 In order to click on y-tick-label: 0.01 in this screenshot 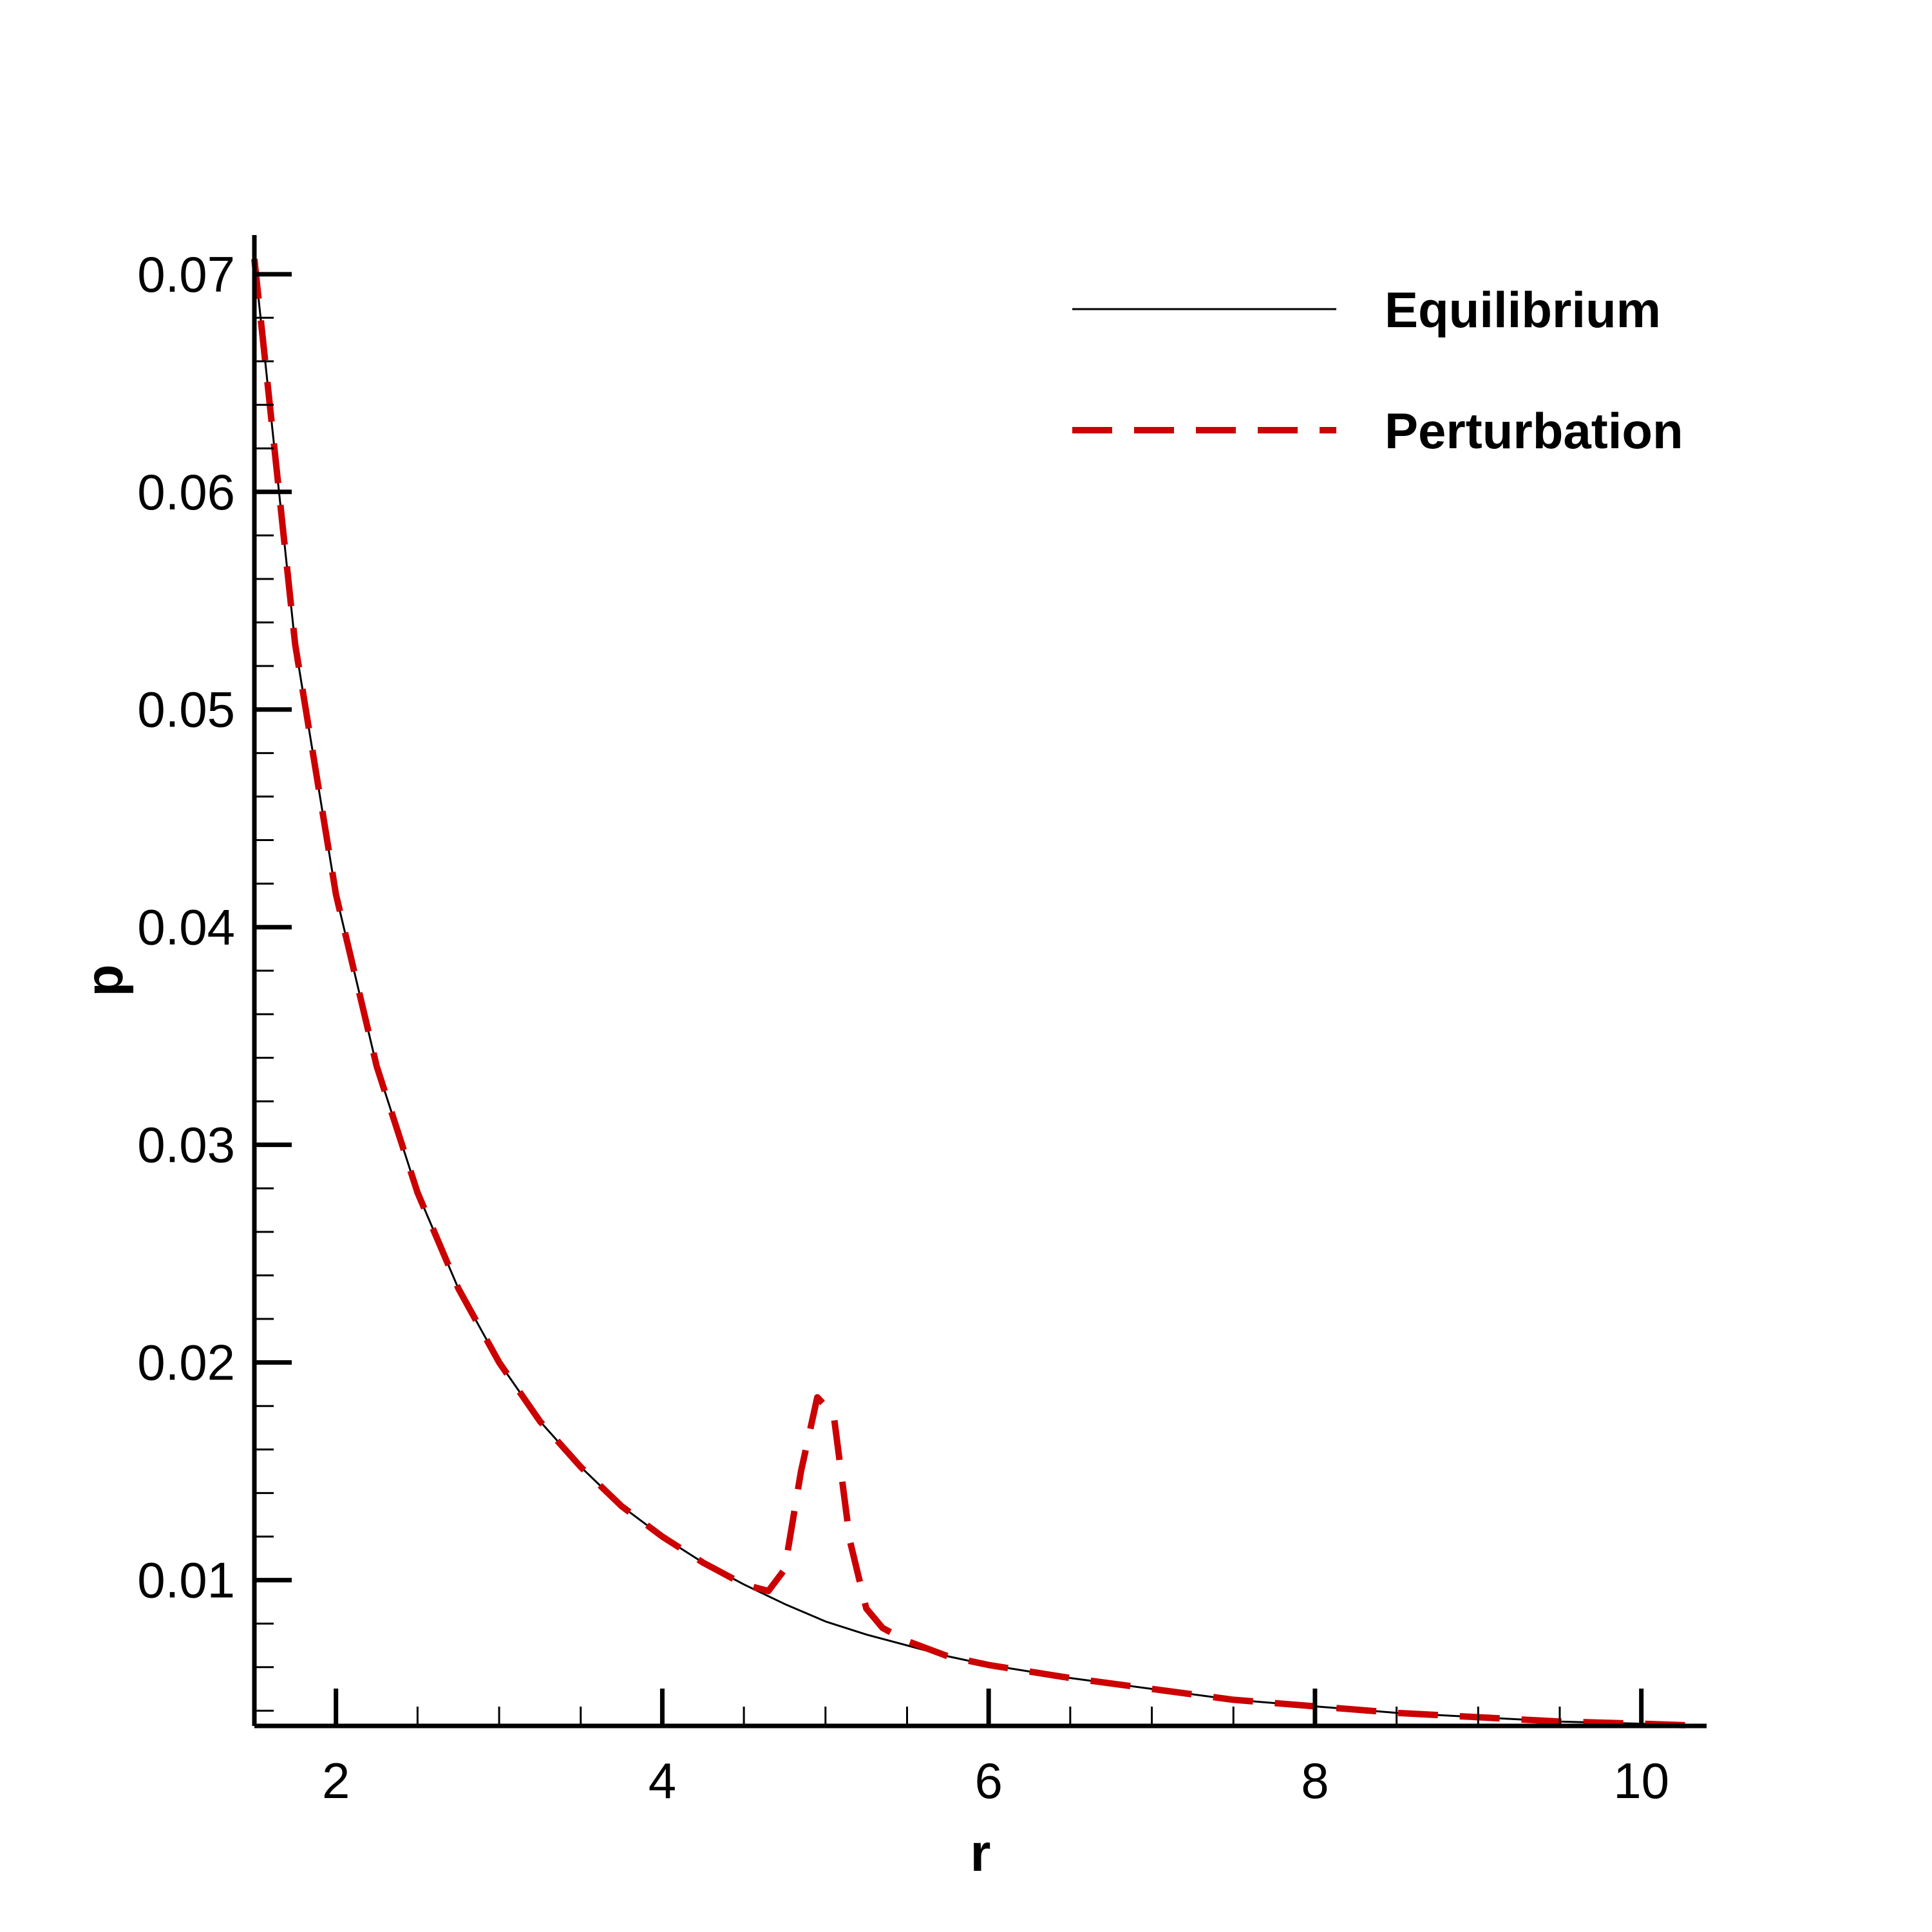, I will do `click(186, 1580)`.